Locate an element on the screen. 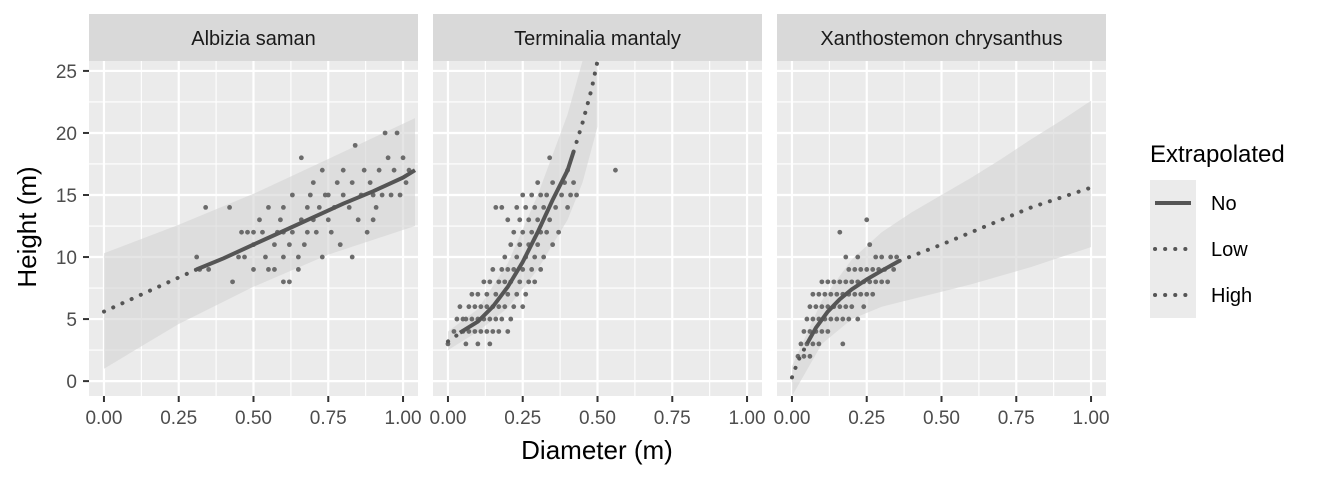 The height and width of the screenshot is (485, 1344). legend: Extrapolated No Low High is located at coordinates (1217, 229).